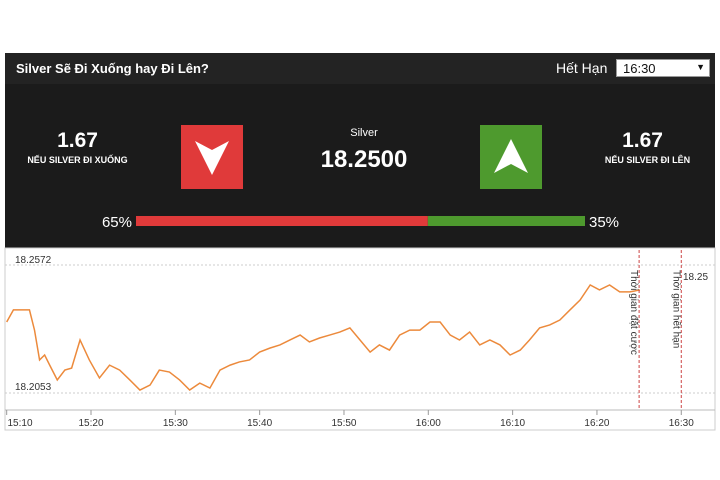 The height and width of the screenshot is (480, 720). What do you see at coordinates (112, 68) in the screenshot?
I see `title: Silver Sẽ Đi Xuống hay Đi Lên?` at bounding box center [112, 68].